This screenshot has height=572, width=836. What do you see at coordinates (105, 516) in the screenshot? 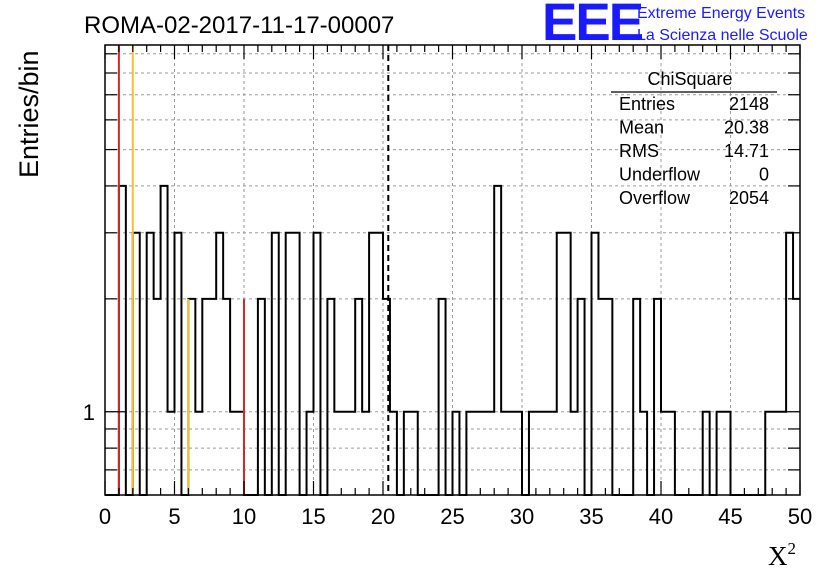
I see `x-tick-label: 0` at bounding box center [105, 516].